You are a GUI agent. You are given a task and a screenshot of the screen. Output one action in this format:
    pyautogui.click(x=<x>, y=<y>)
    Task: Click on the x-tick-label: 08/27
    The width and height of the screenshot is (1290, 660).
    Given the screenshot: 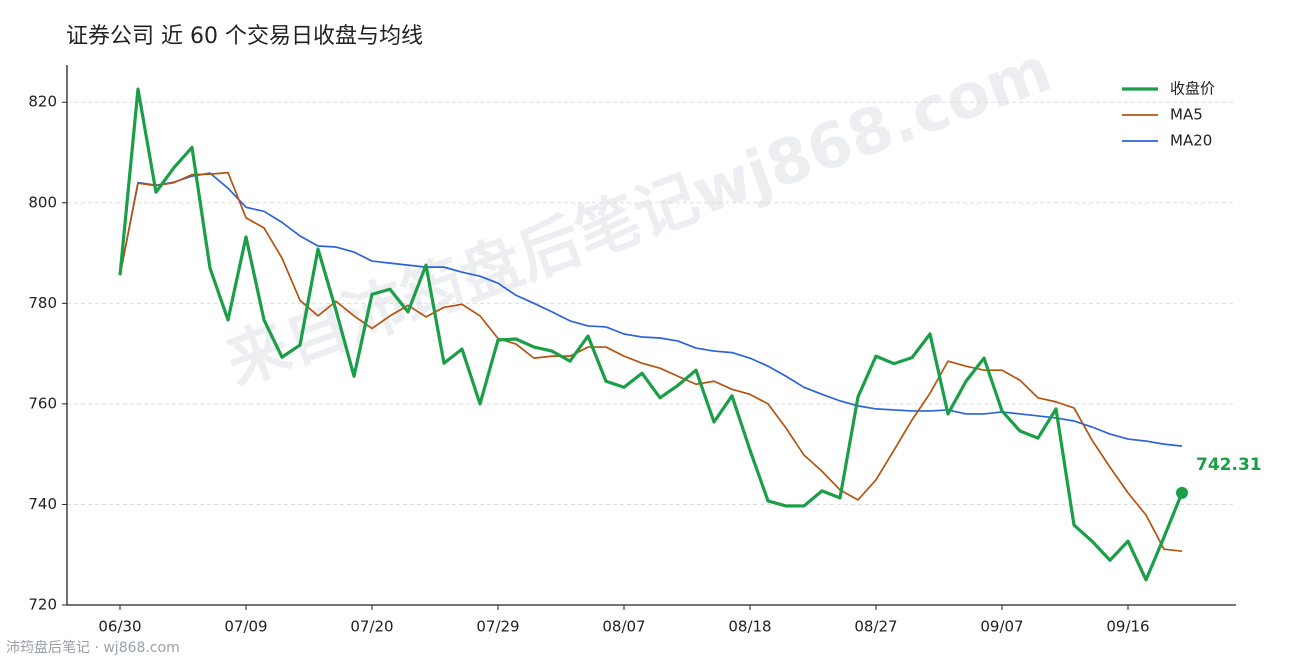 What is the action you would take?
    pyautogui.click(x=875, y=627)
    